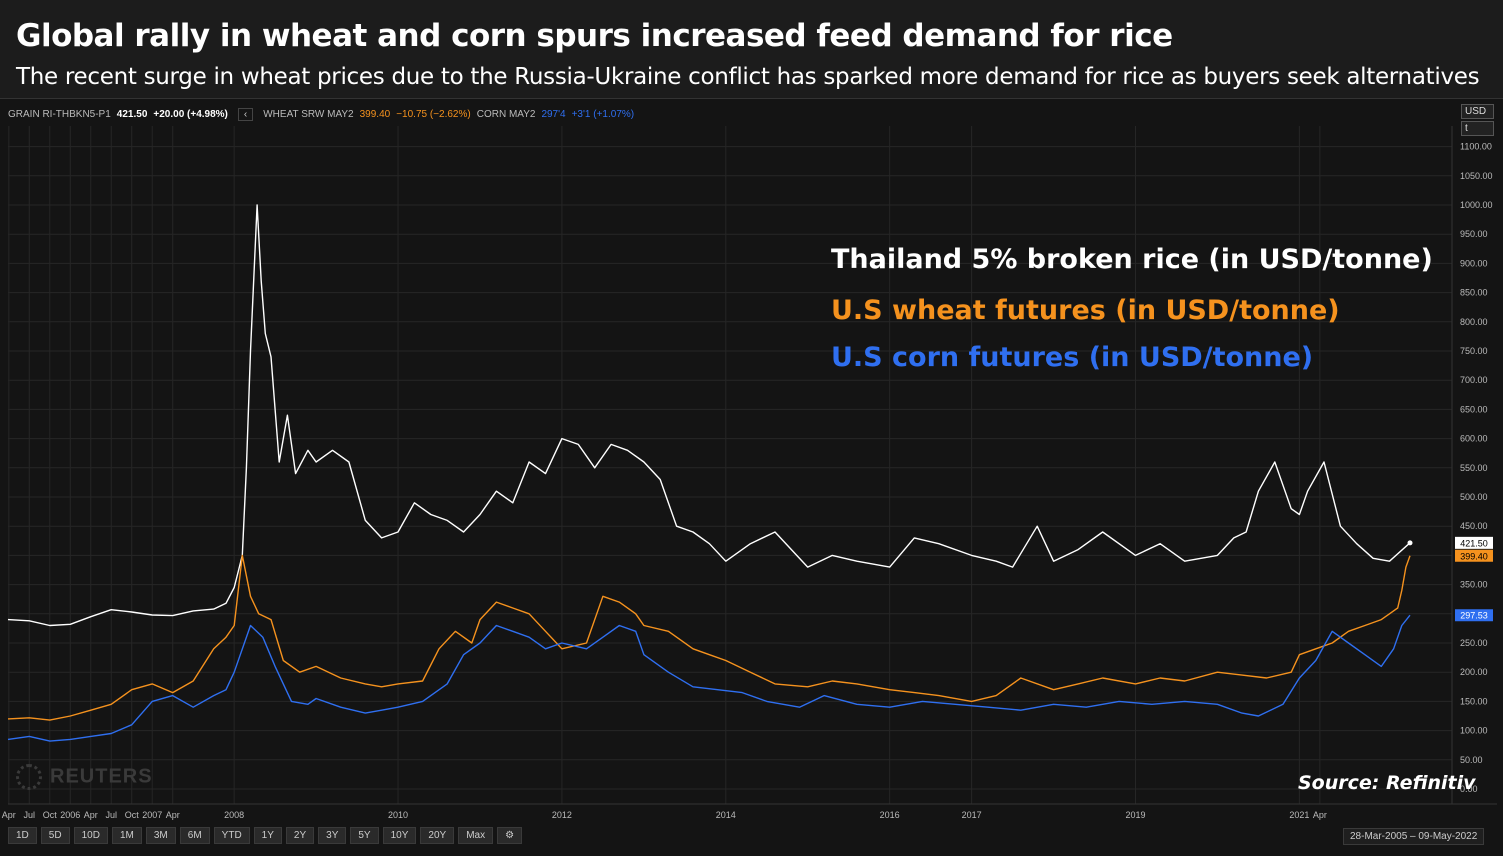 The image size is (1503, 856). Describe the element at coordinates (90, 835) in the screenshot. I see `range-button-10d: 10D` at that location.